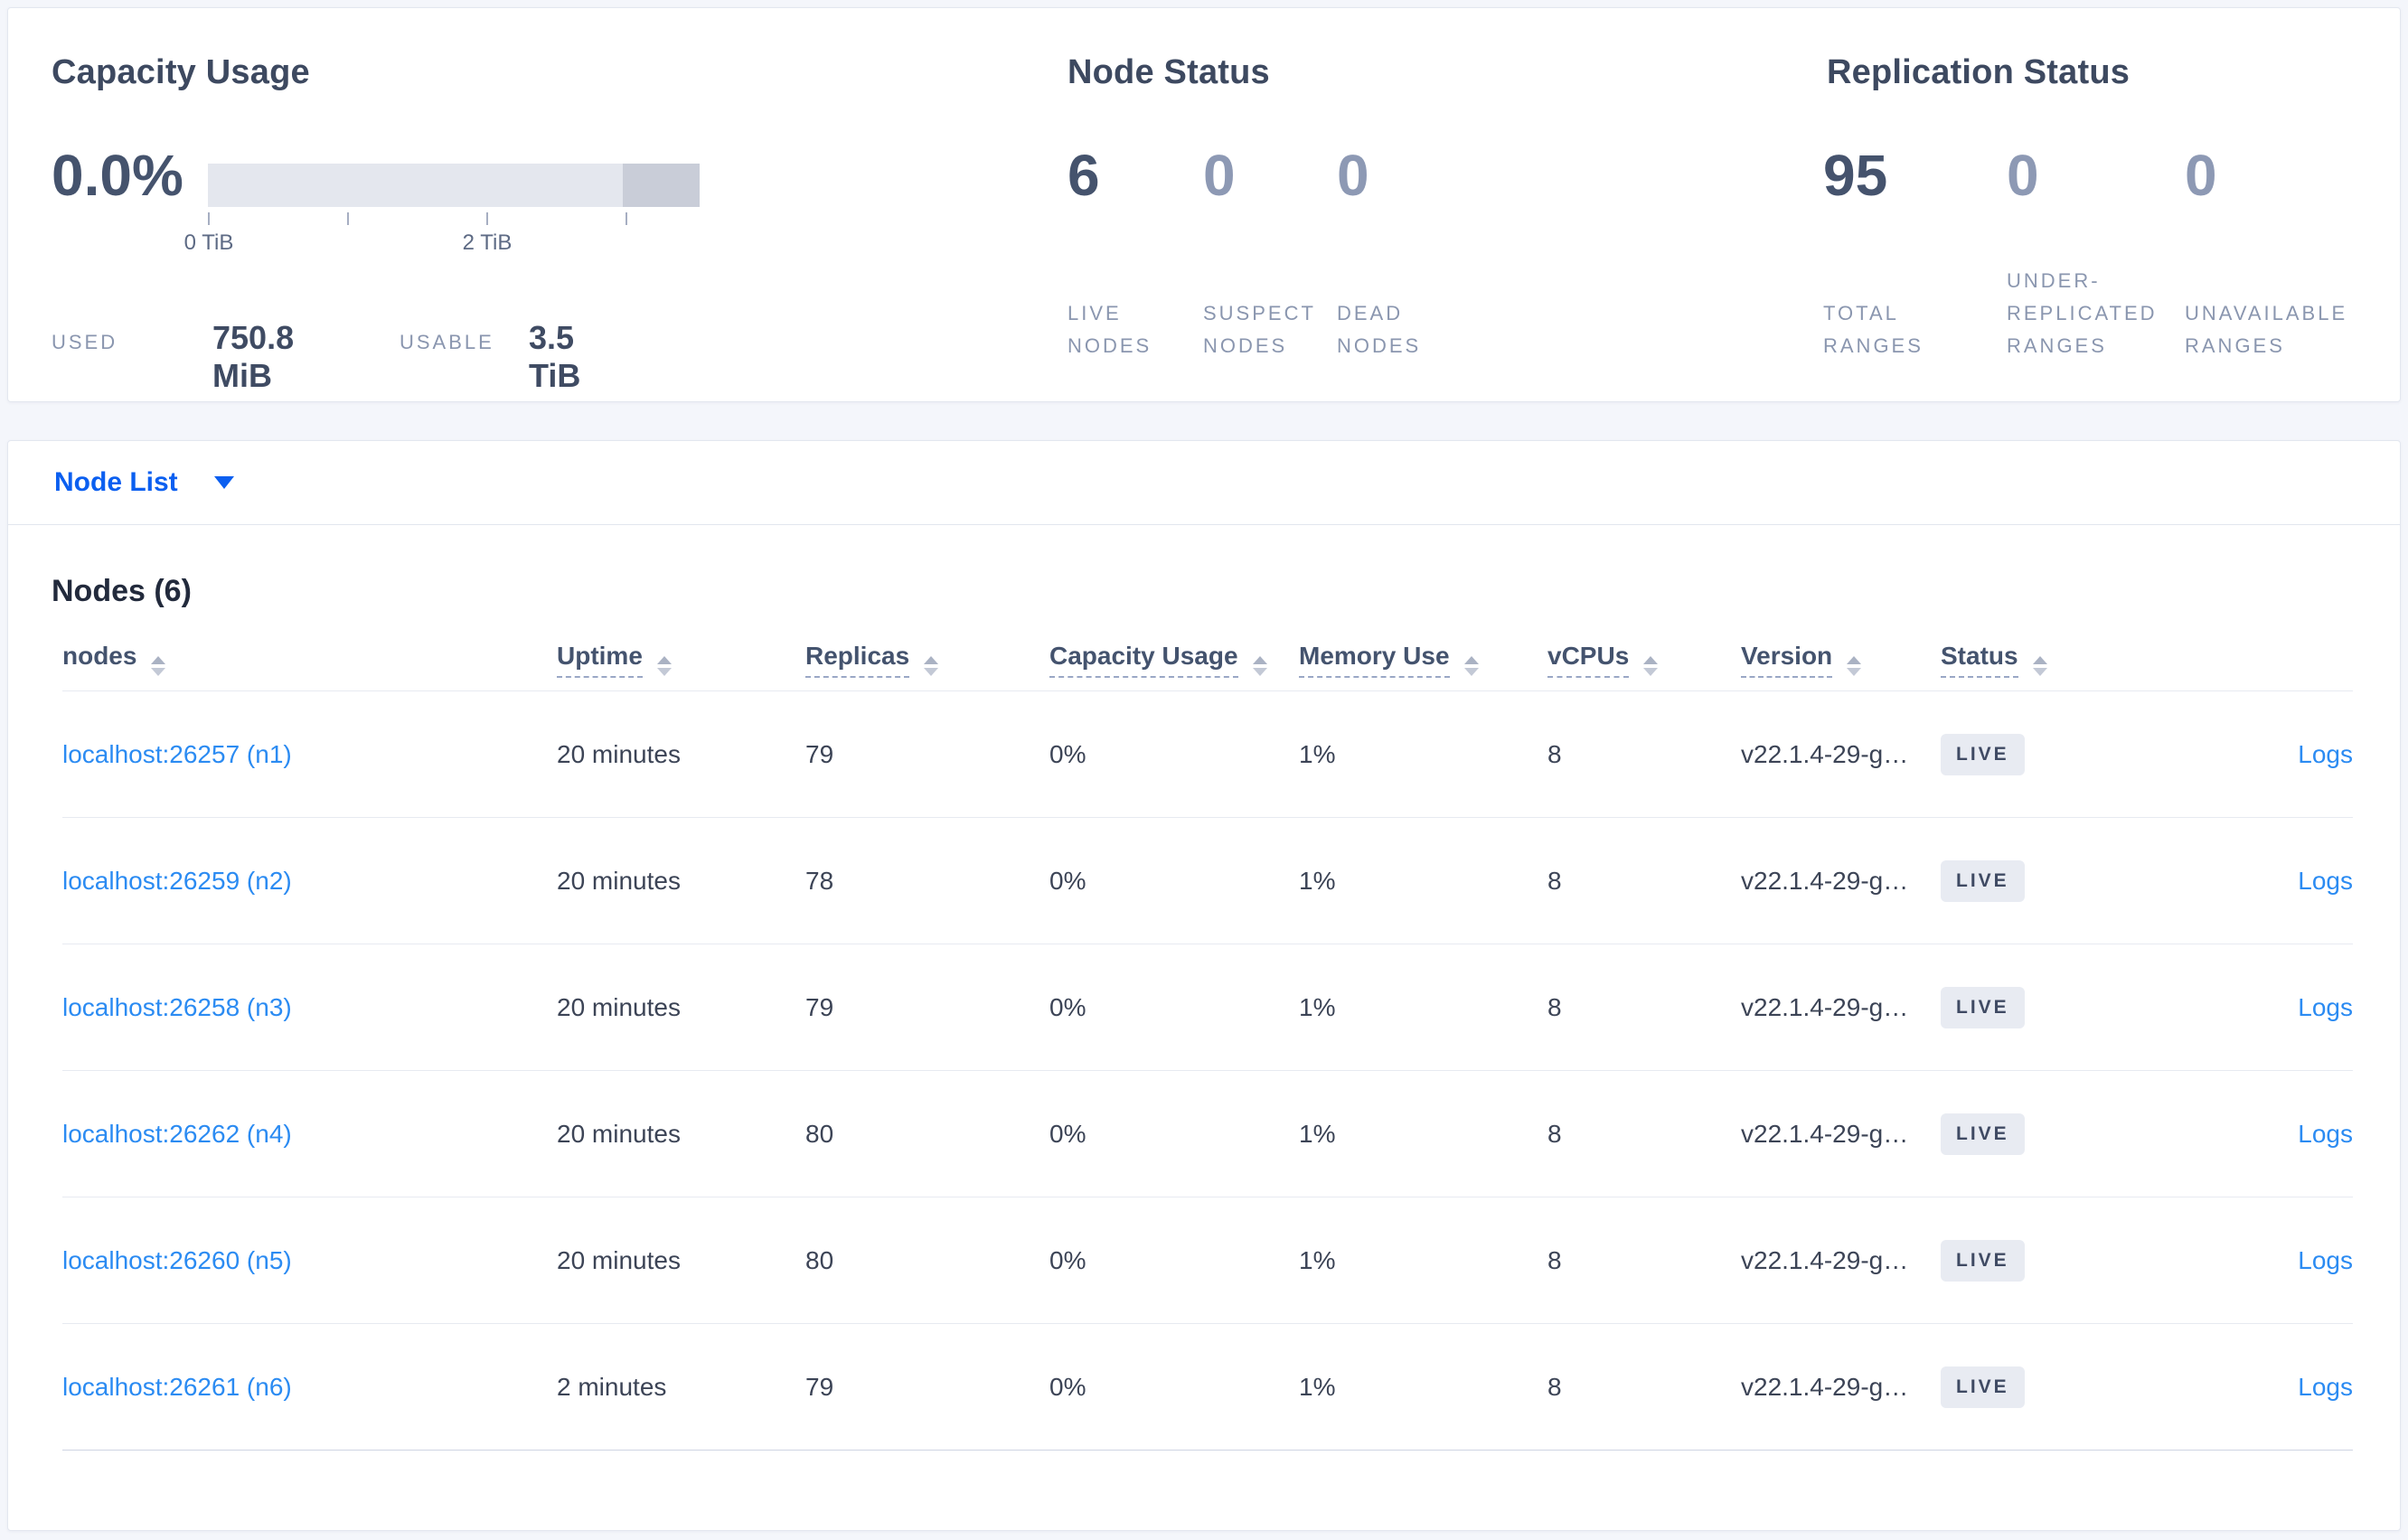  I want to click on node-status-title: Node Status, so click(1169, 72).